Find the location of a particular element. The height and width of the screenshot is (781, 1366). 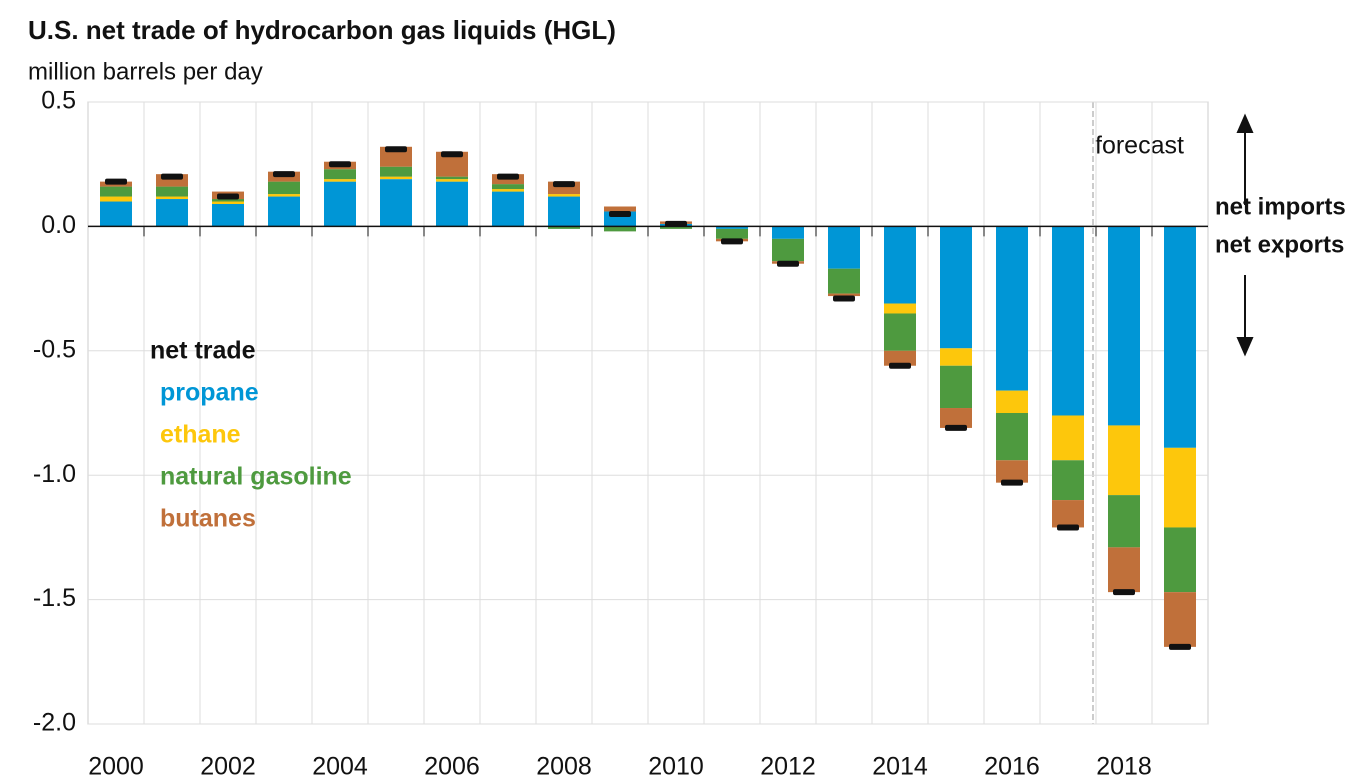

x-tick-label: 2018 is located at coordinates (1124, 767).